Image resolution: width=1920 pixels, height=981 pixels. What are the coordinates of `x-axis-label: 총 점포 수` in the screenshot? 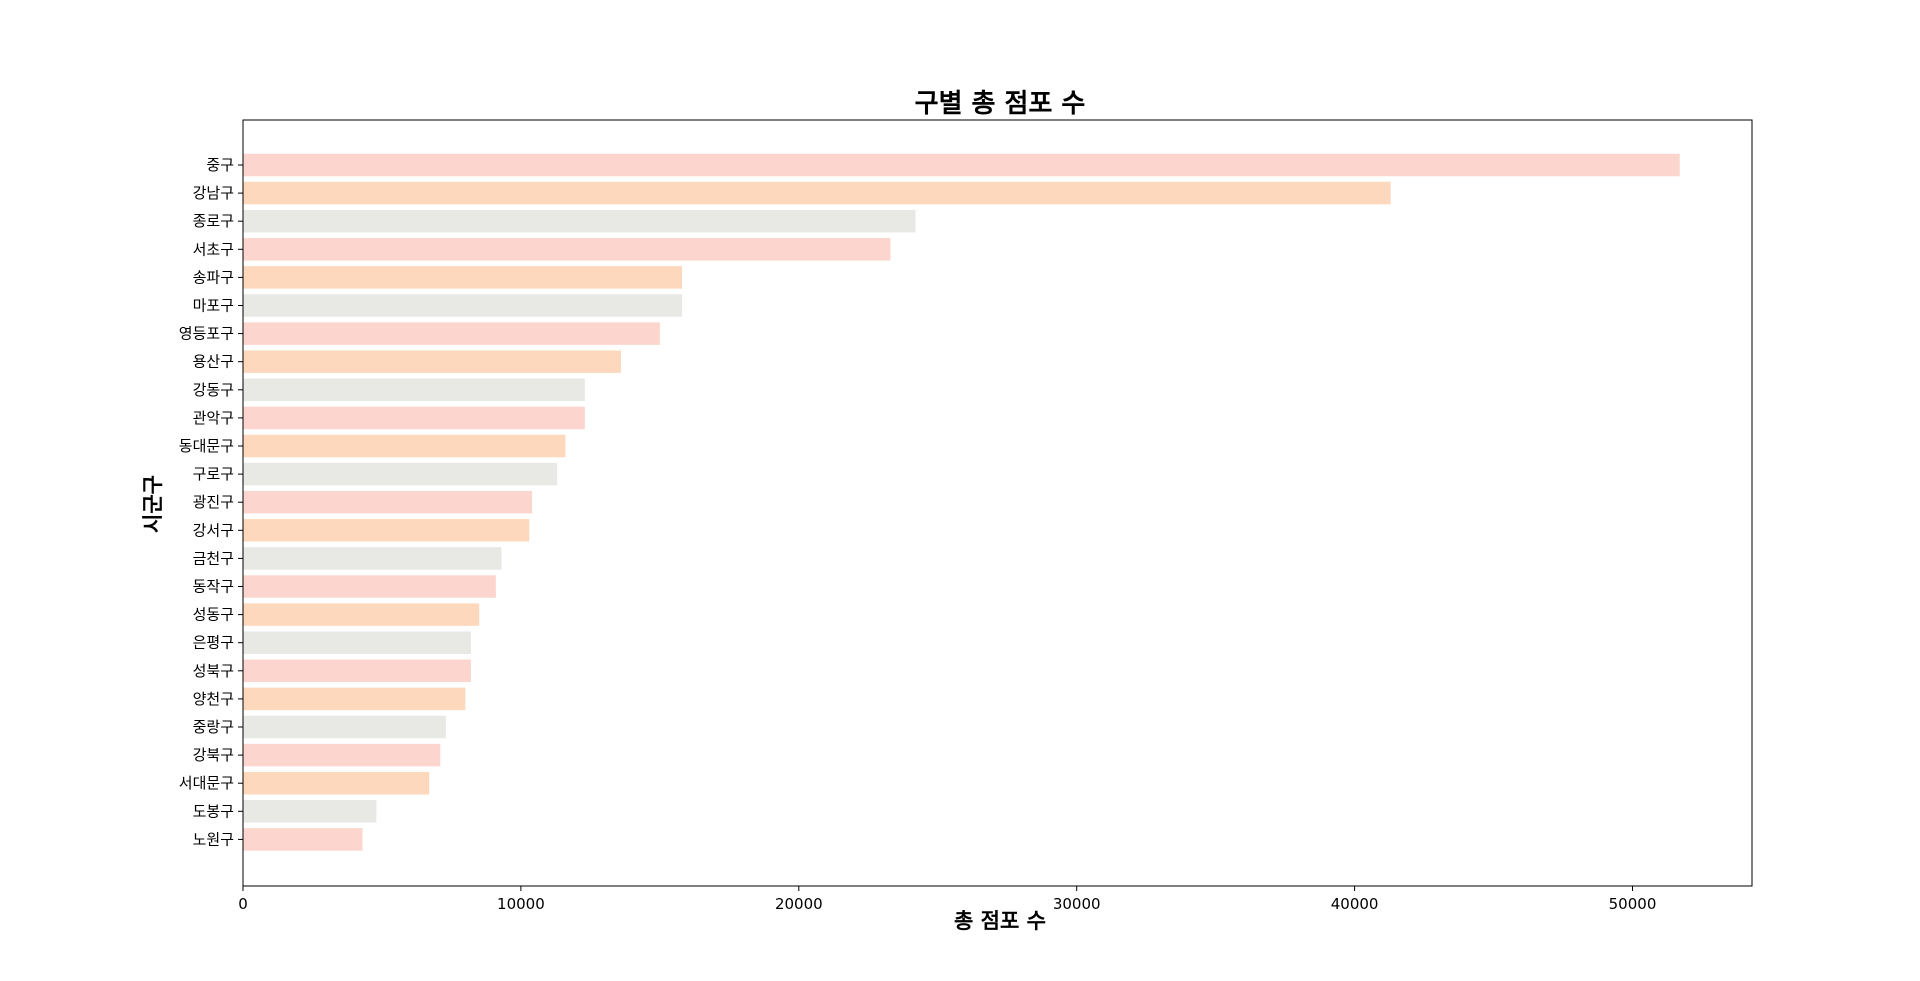 It's located at (1000, 921).